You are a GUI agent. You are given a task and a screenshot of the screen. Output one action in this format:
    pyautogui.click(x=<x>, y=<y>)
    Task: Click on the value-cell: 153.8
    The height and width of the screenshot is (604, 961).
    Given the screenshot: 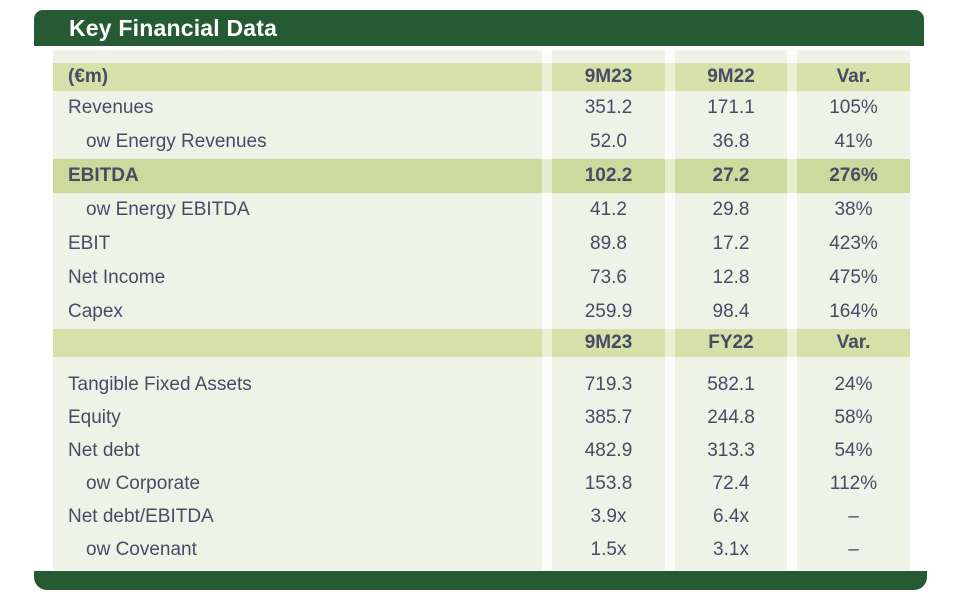 What is the action you would take?
    pyautogui.click(x=603, y=483)
    